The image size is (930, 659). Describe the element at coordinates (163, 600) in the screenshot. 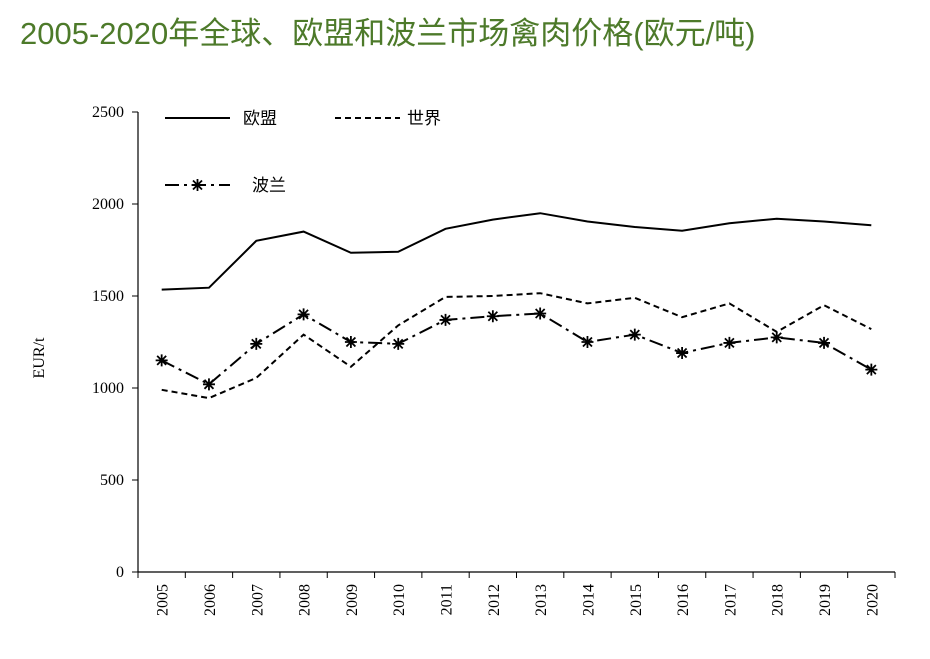

I see `x-tick-label: 2005` at that location.